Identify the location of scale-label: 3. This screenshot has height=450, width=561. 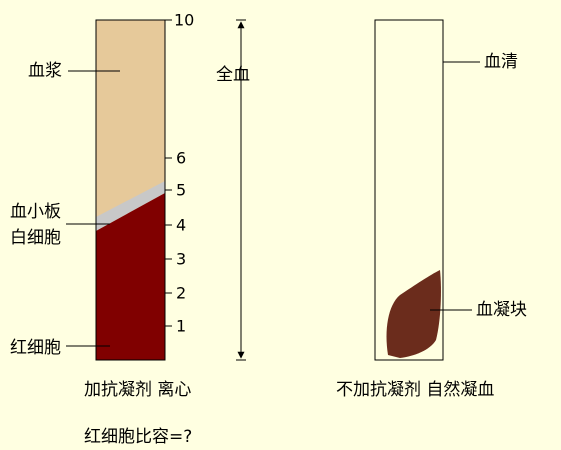
(181, 259).